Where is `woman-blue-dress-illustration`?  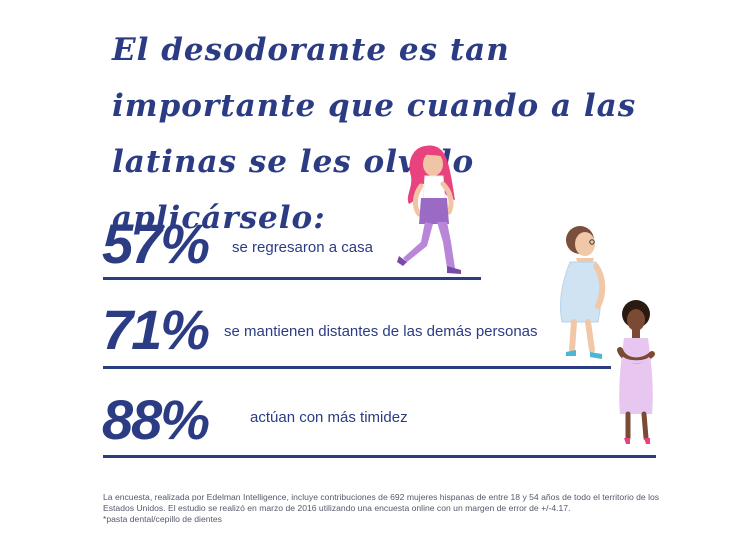
woman-blue-dress-illustration is located at coordinates (582, 292).